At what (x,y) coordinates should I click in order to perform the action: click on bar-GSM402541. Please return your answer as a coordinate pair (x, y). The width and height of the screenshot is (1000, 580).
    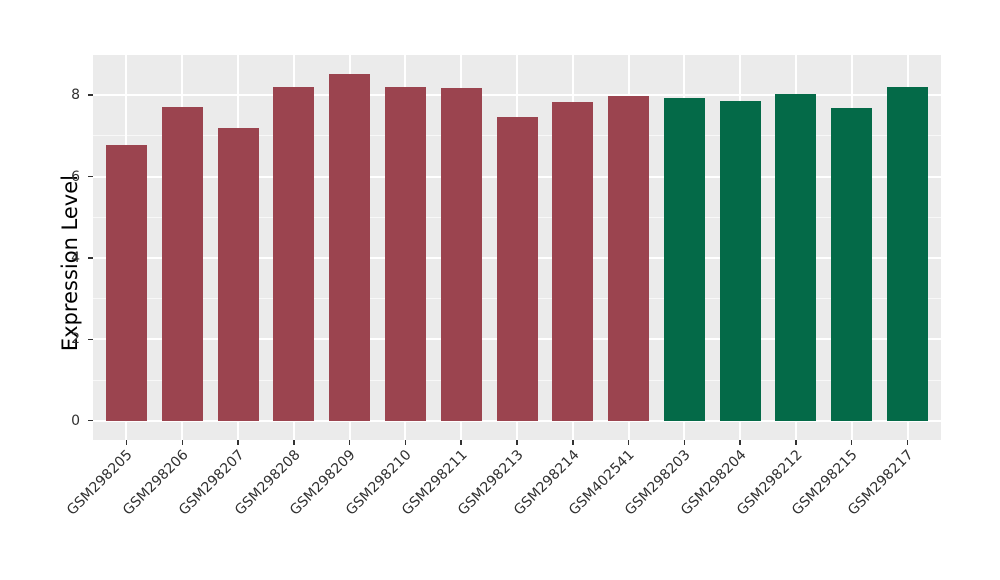
    Looking at the image, I should click on (629, 258).